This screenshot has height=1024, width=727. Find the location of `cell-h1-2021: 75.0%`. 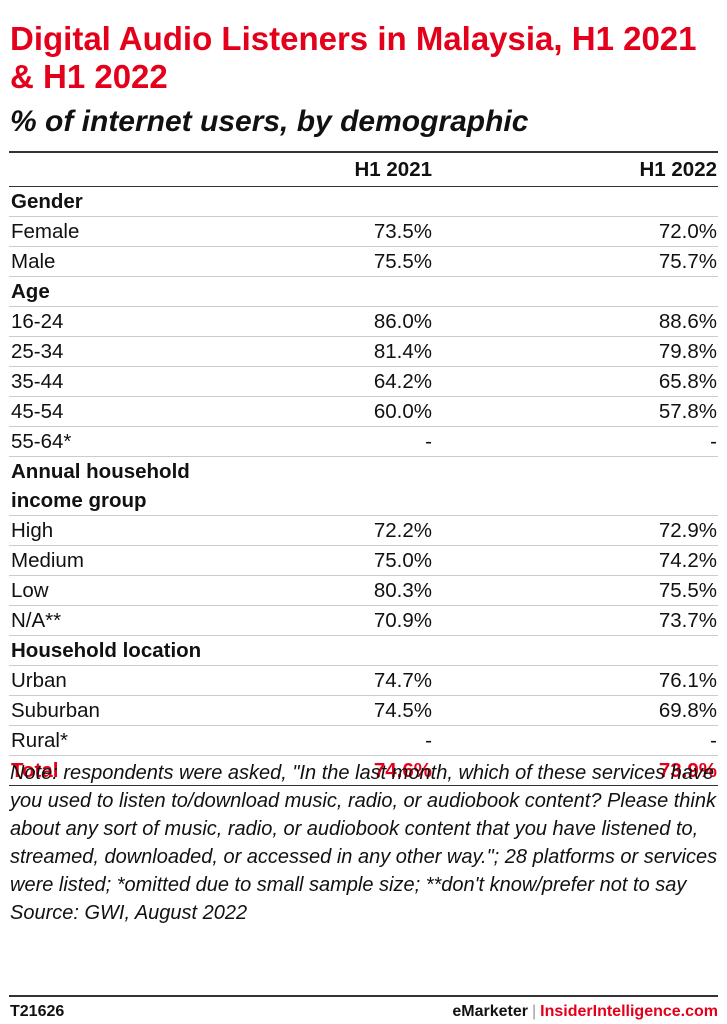

cell-h1-2021: 75.0% is located at coordinates (347, 560).